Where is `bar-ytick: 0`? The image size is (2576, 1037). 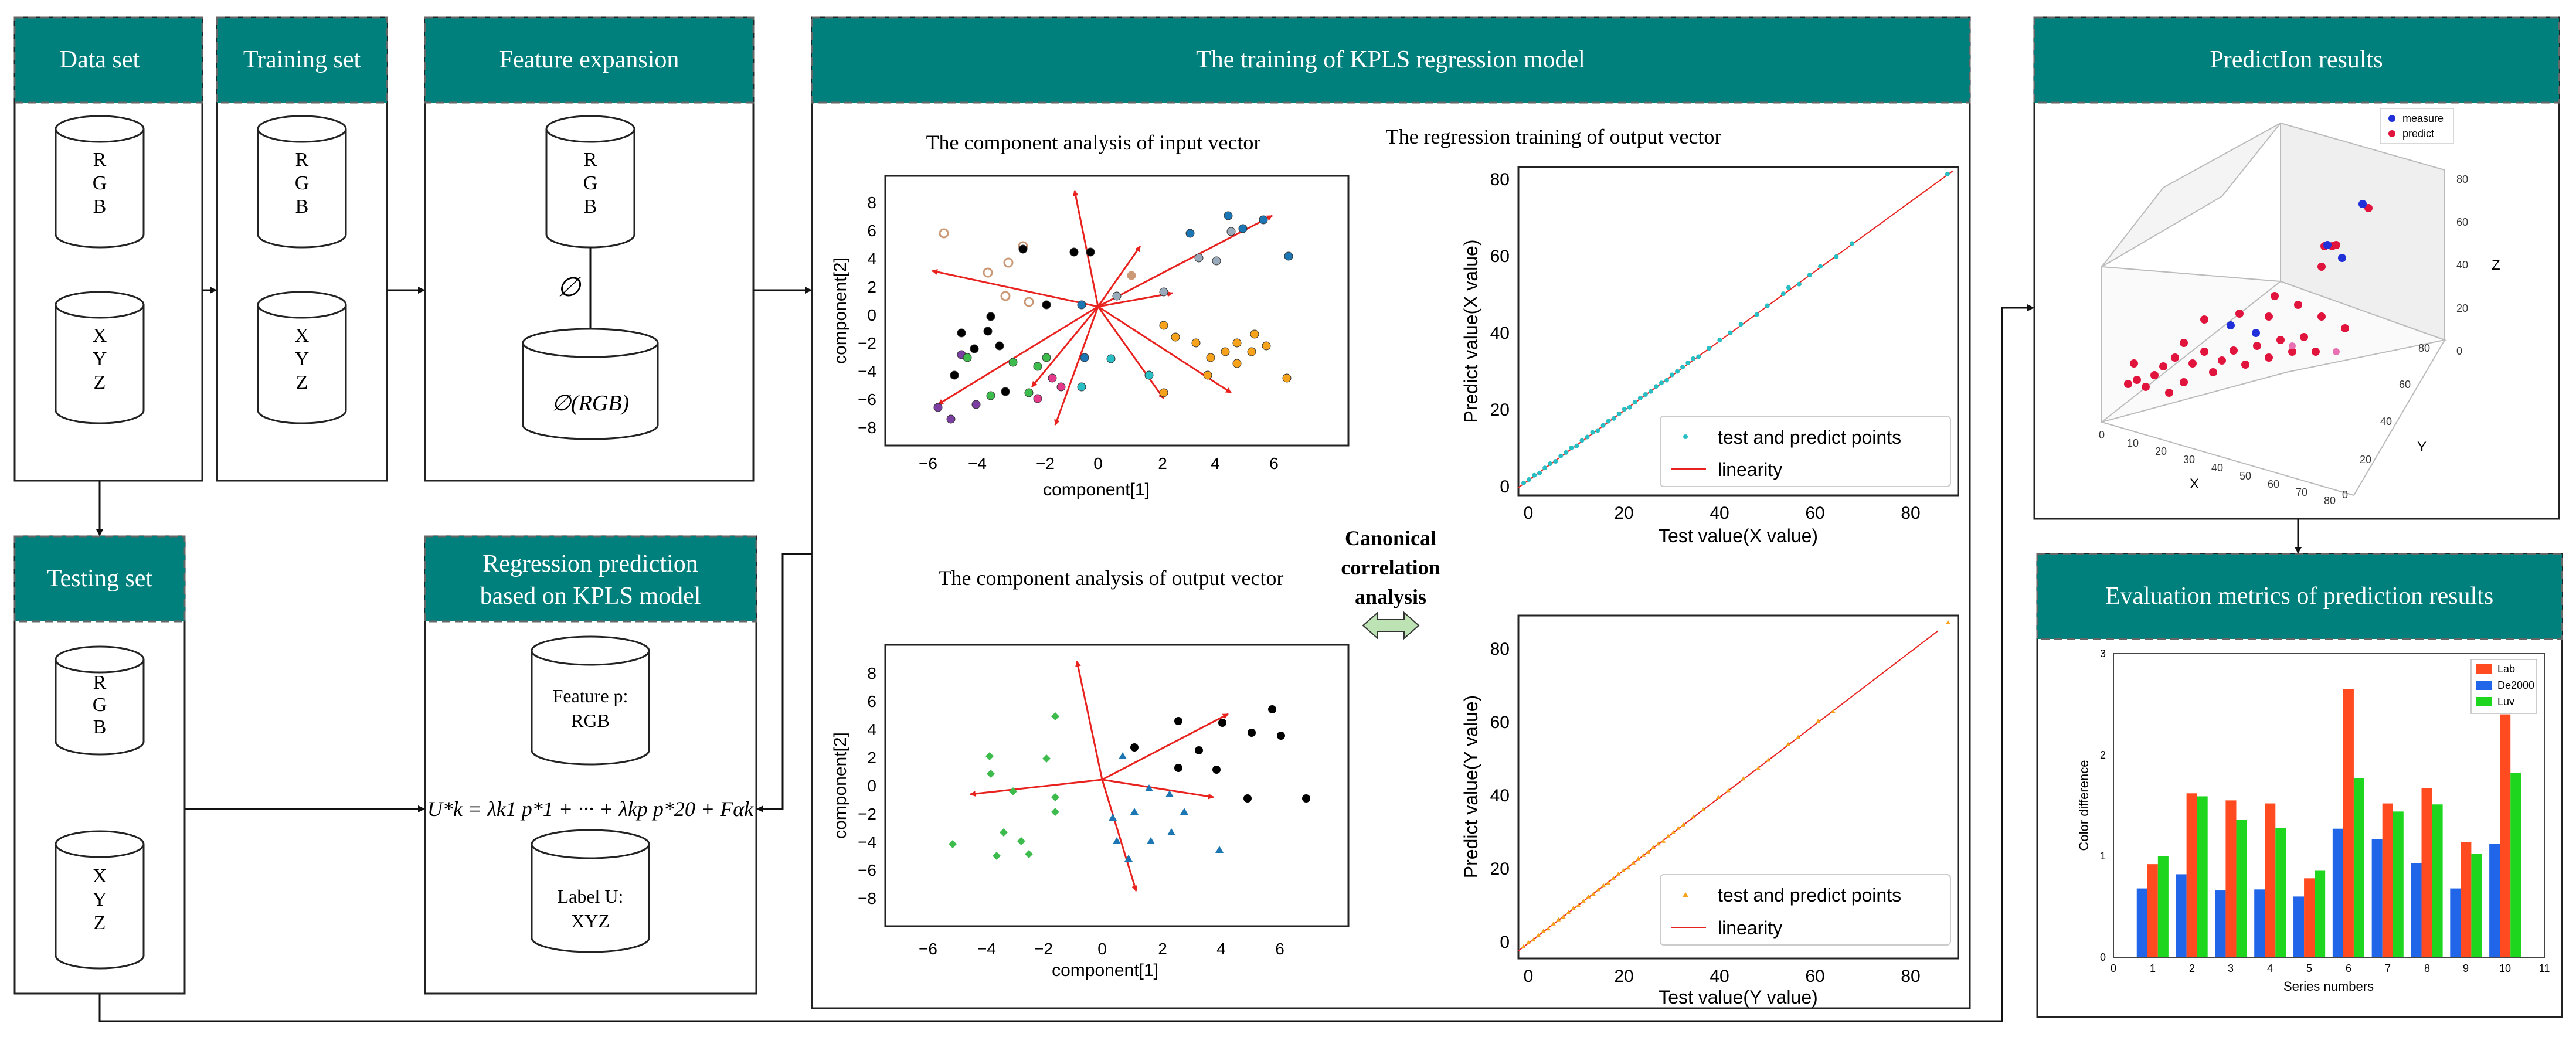
bar-ytick: 0 is located at coordinates (2103, 957).